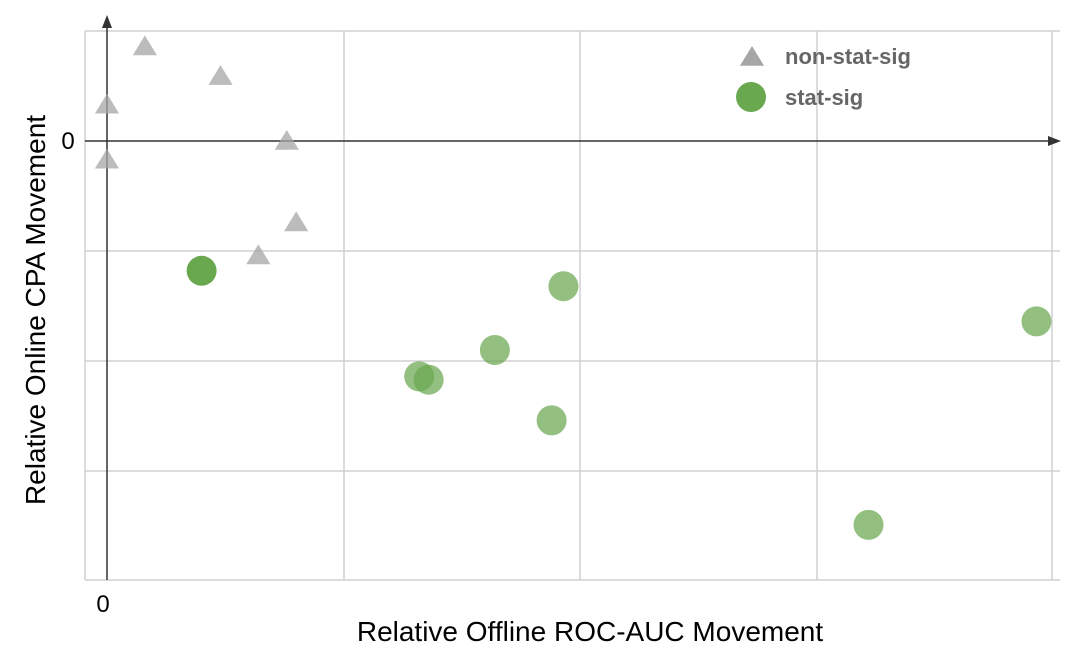 This screenshot has height=665, width=1075. Describe the element at coordinates (67, 141) in the screenshot. I see `y-tick-label-0: 0` at that location.